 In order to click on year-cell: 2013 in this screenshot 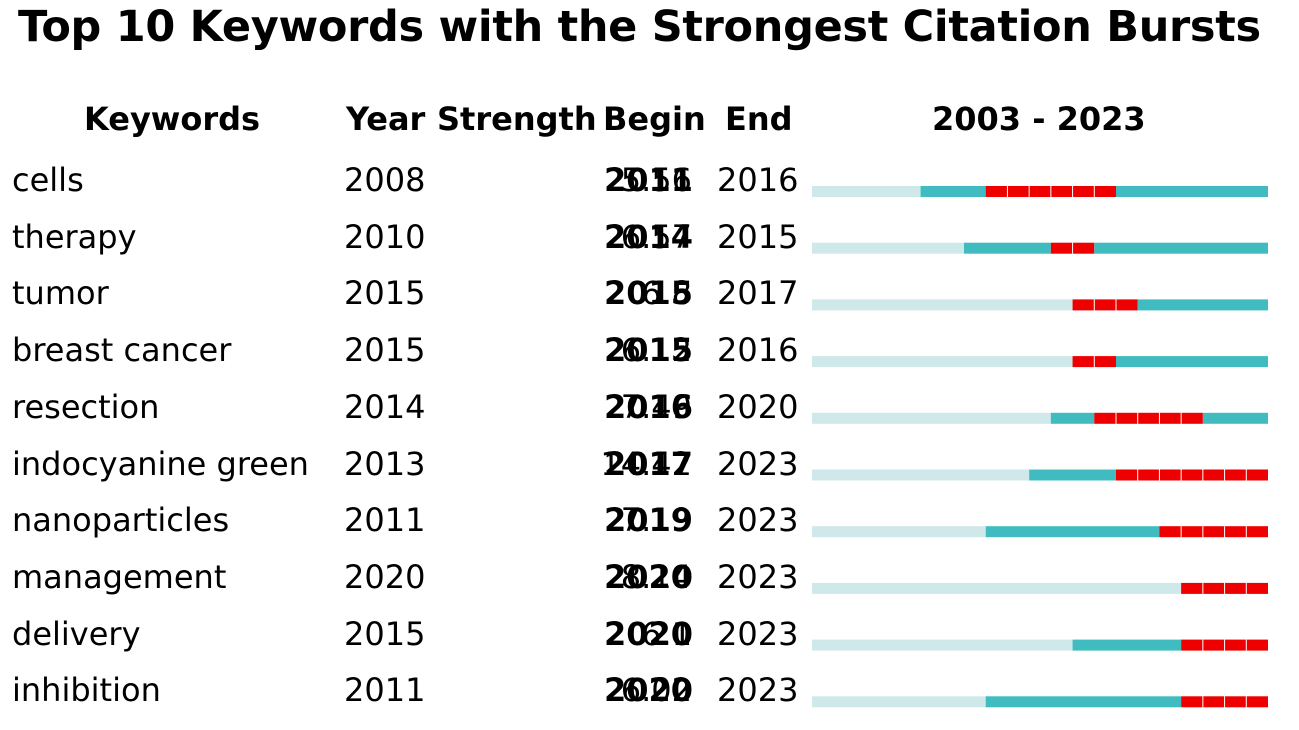, I will do `click(385, 463)`.